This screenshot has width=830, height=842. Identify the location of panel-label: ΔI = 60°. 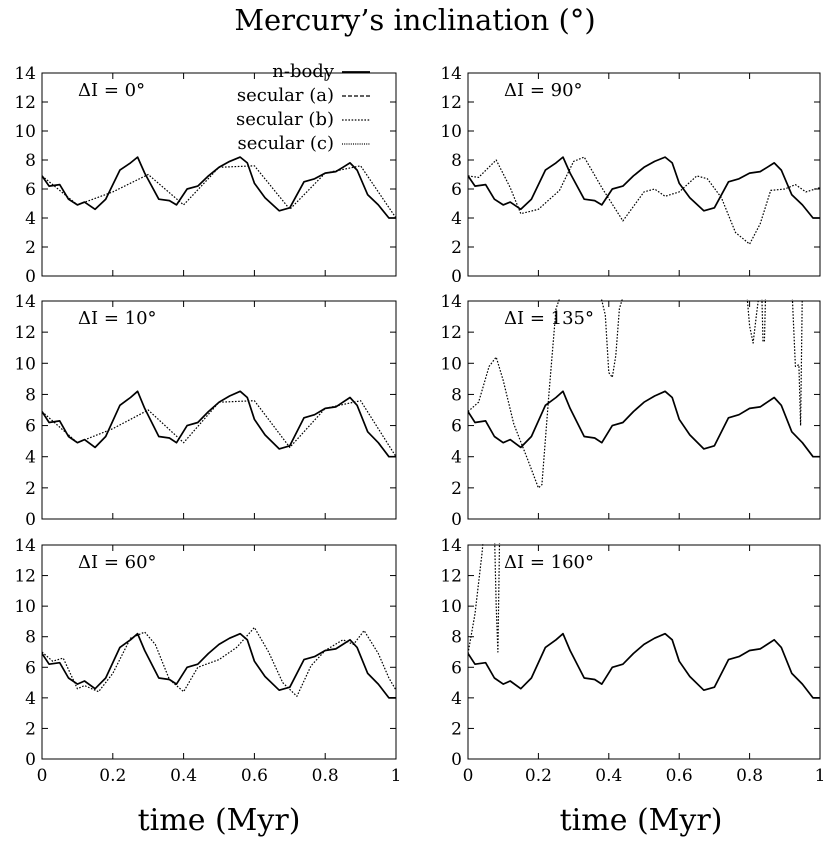
(117, 562).